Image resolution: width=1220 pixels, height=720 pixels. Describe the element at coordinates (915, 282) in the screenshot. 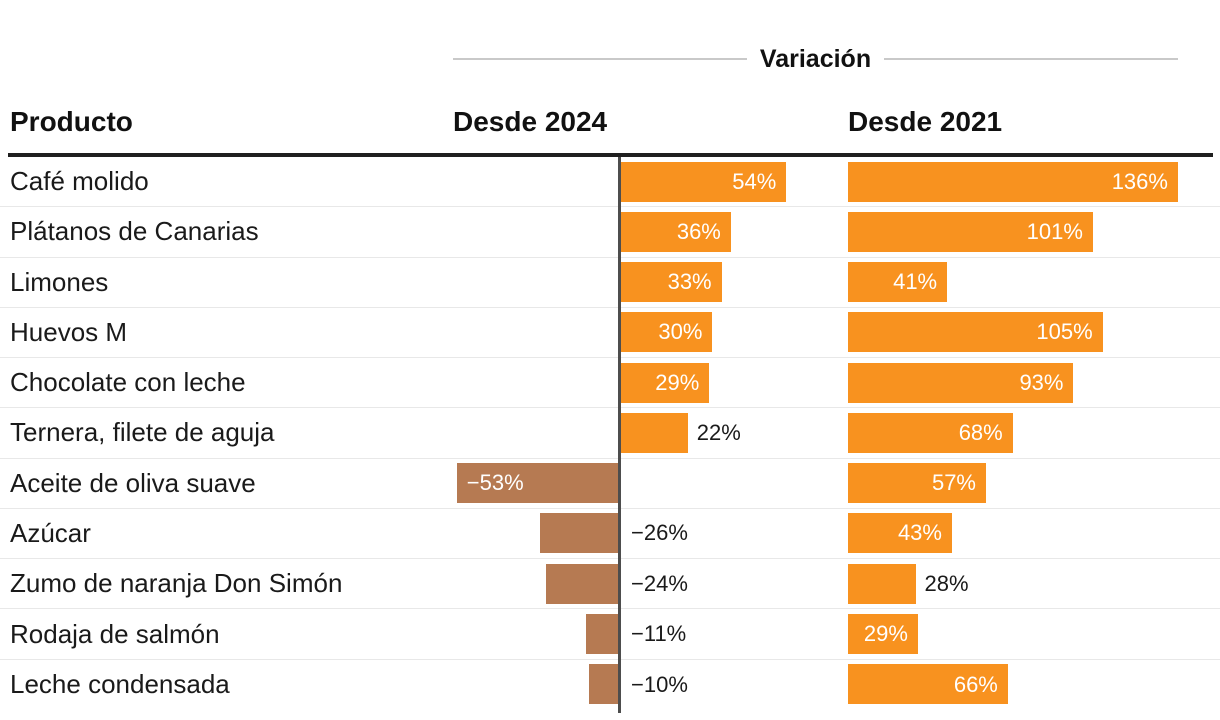

I see `bar-label-desde-2021: 41%` at that location.